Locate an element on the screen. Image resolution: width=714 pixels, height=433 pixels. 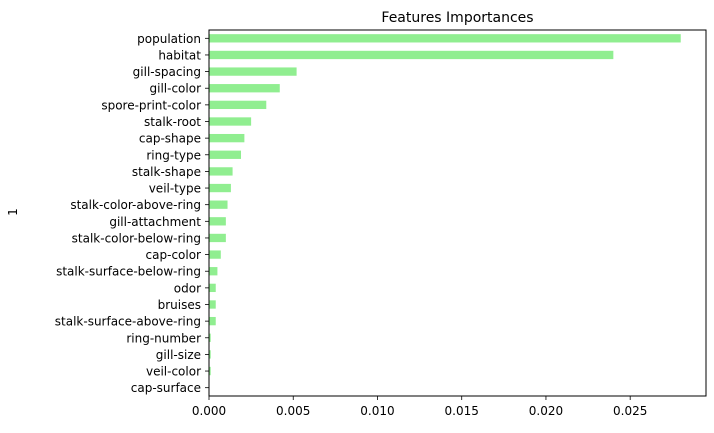
y-tick-label: habitat is located at coordinates (179, 55).